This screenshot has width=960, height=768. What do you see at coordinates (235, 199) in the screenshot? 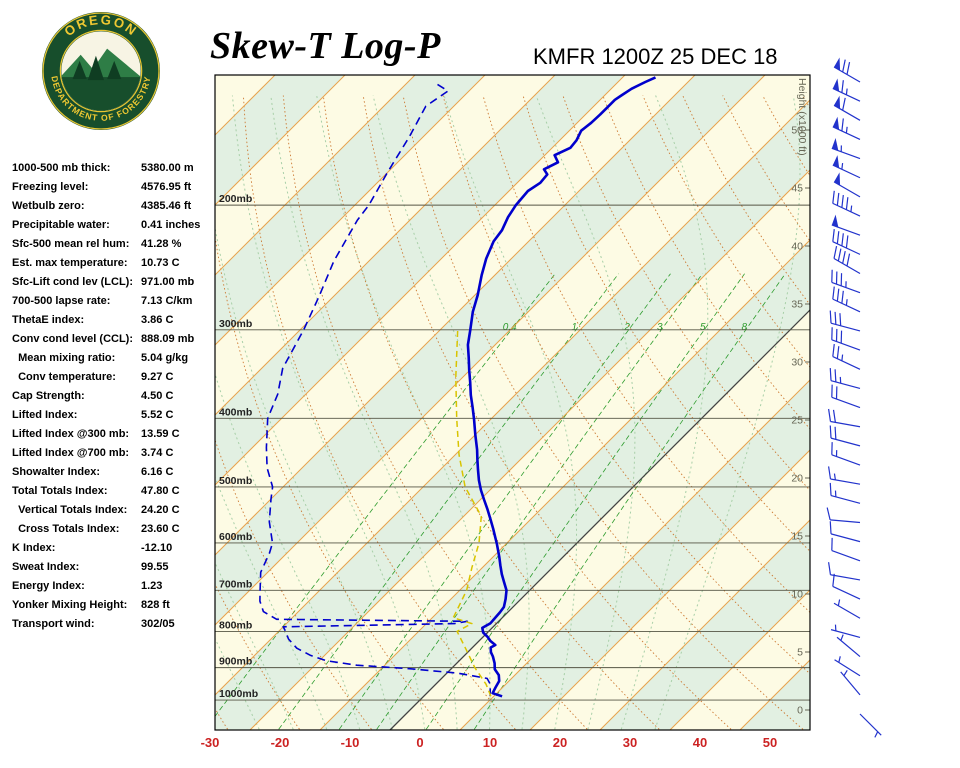
I see `pressure-label: 200mb` at bounding box center [235, 199].